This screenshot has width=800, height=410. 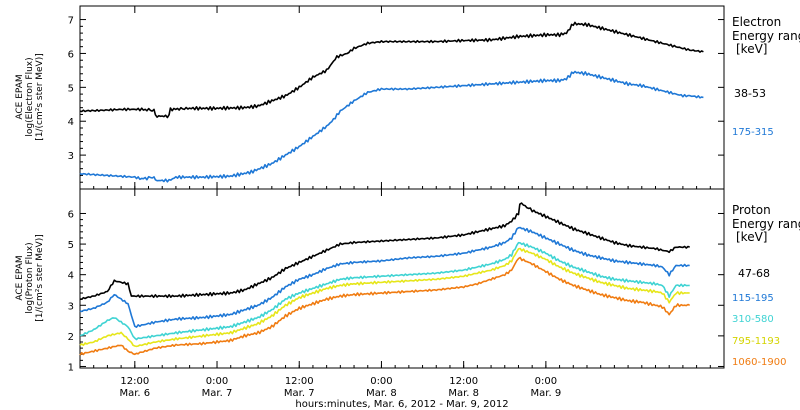 I want to click on proton-legend-item-0: 47-68, so click(x=754, y=273).